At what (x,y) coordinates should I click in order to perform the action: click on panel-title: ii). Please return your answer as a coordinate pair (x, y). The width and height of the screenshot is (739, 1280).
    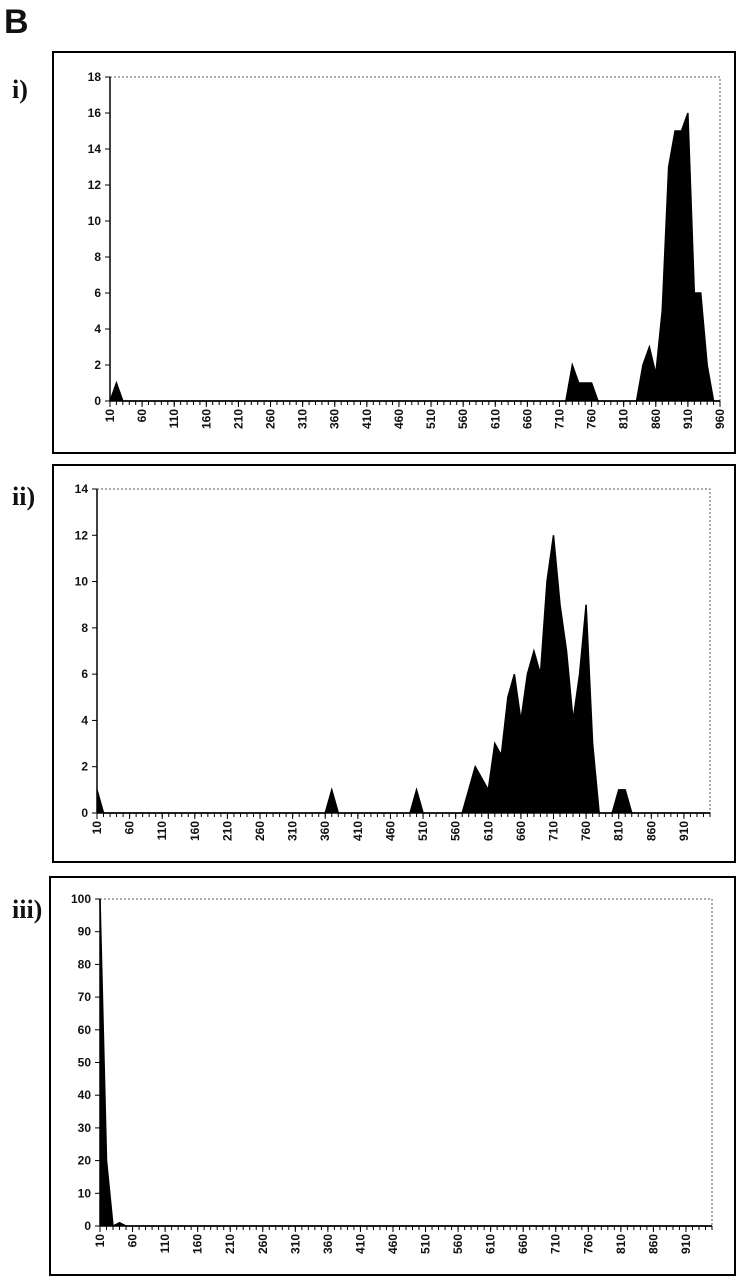
    Looking at the image, I should click on (23, 496).